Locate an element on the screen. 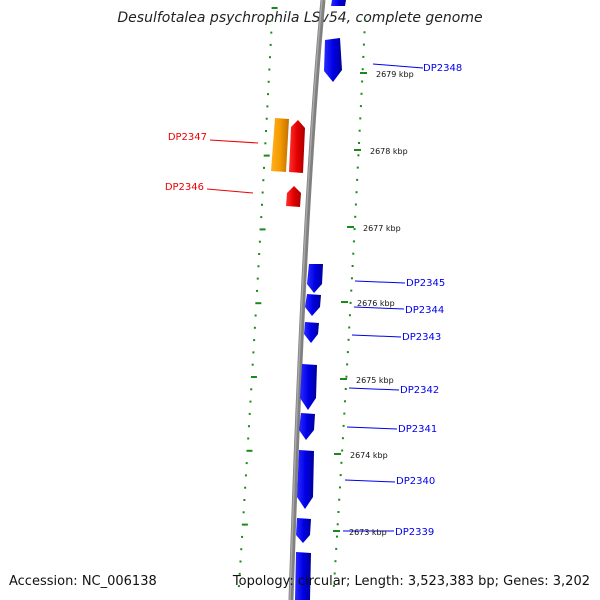 Image resolution: width=600 pixels, height=600 pixels. genome-backbone is located at coordinates (307, 300).